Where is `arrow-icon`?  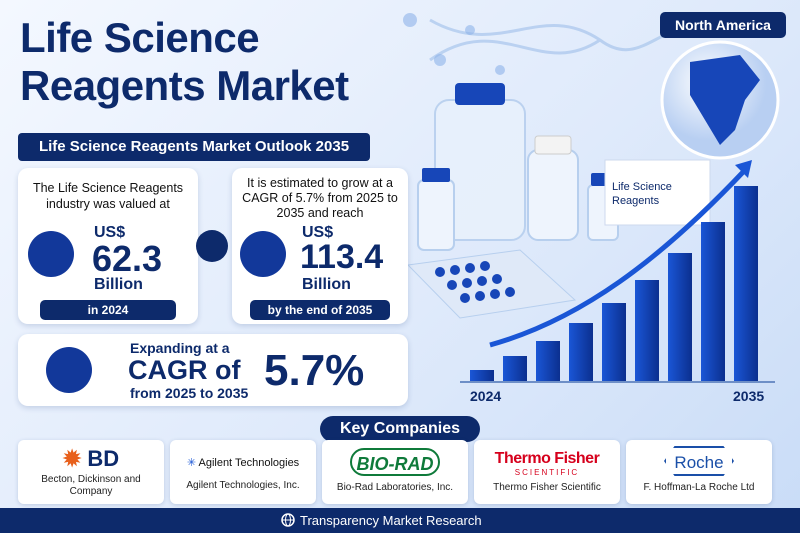 arrow-icon is located at coordinates (212, 246).